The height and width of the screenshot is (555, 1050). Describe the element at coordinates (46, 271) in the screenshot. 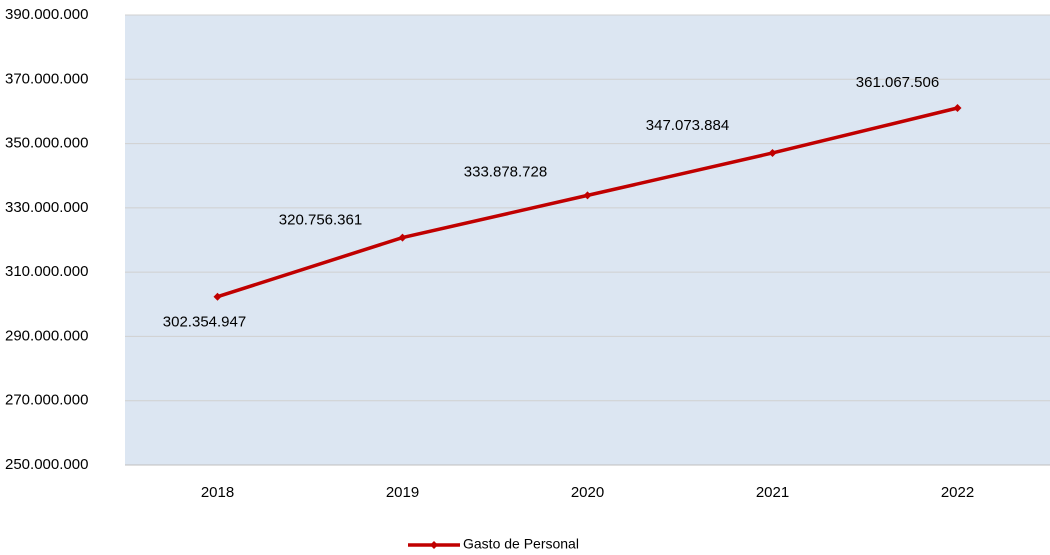

I see `y-tick-label: 310.000.000` at that location.